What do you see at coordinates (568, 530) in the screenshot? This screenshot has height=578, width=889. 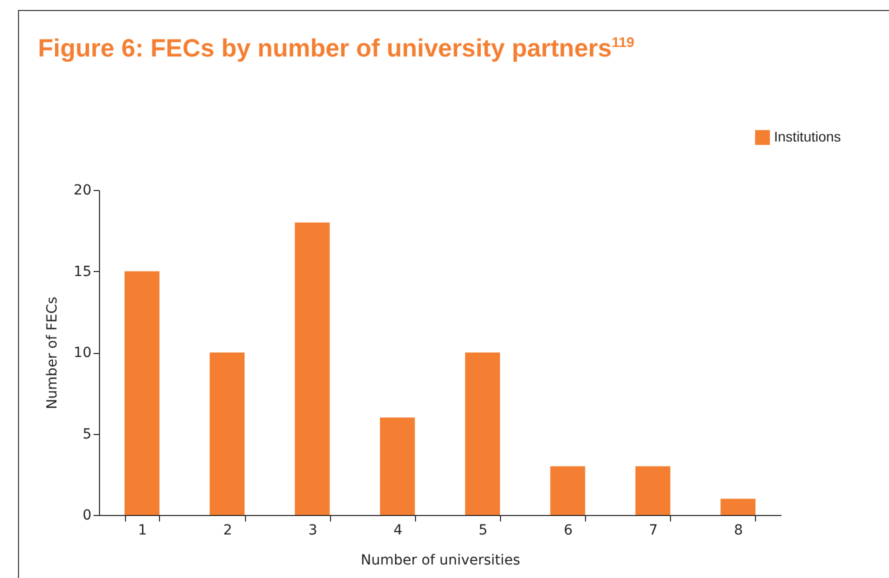 I see `x-tick-label: 6` at bounding box center [568, 530].